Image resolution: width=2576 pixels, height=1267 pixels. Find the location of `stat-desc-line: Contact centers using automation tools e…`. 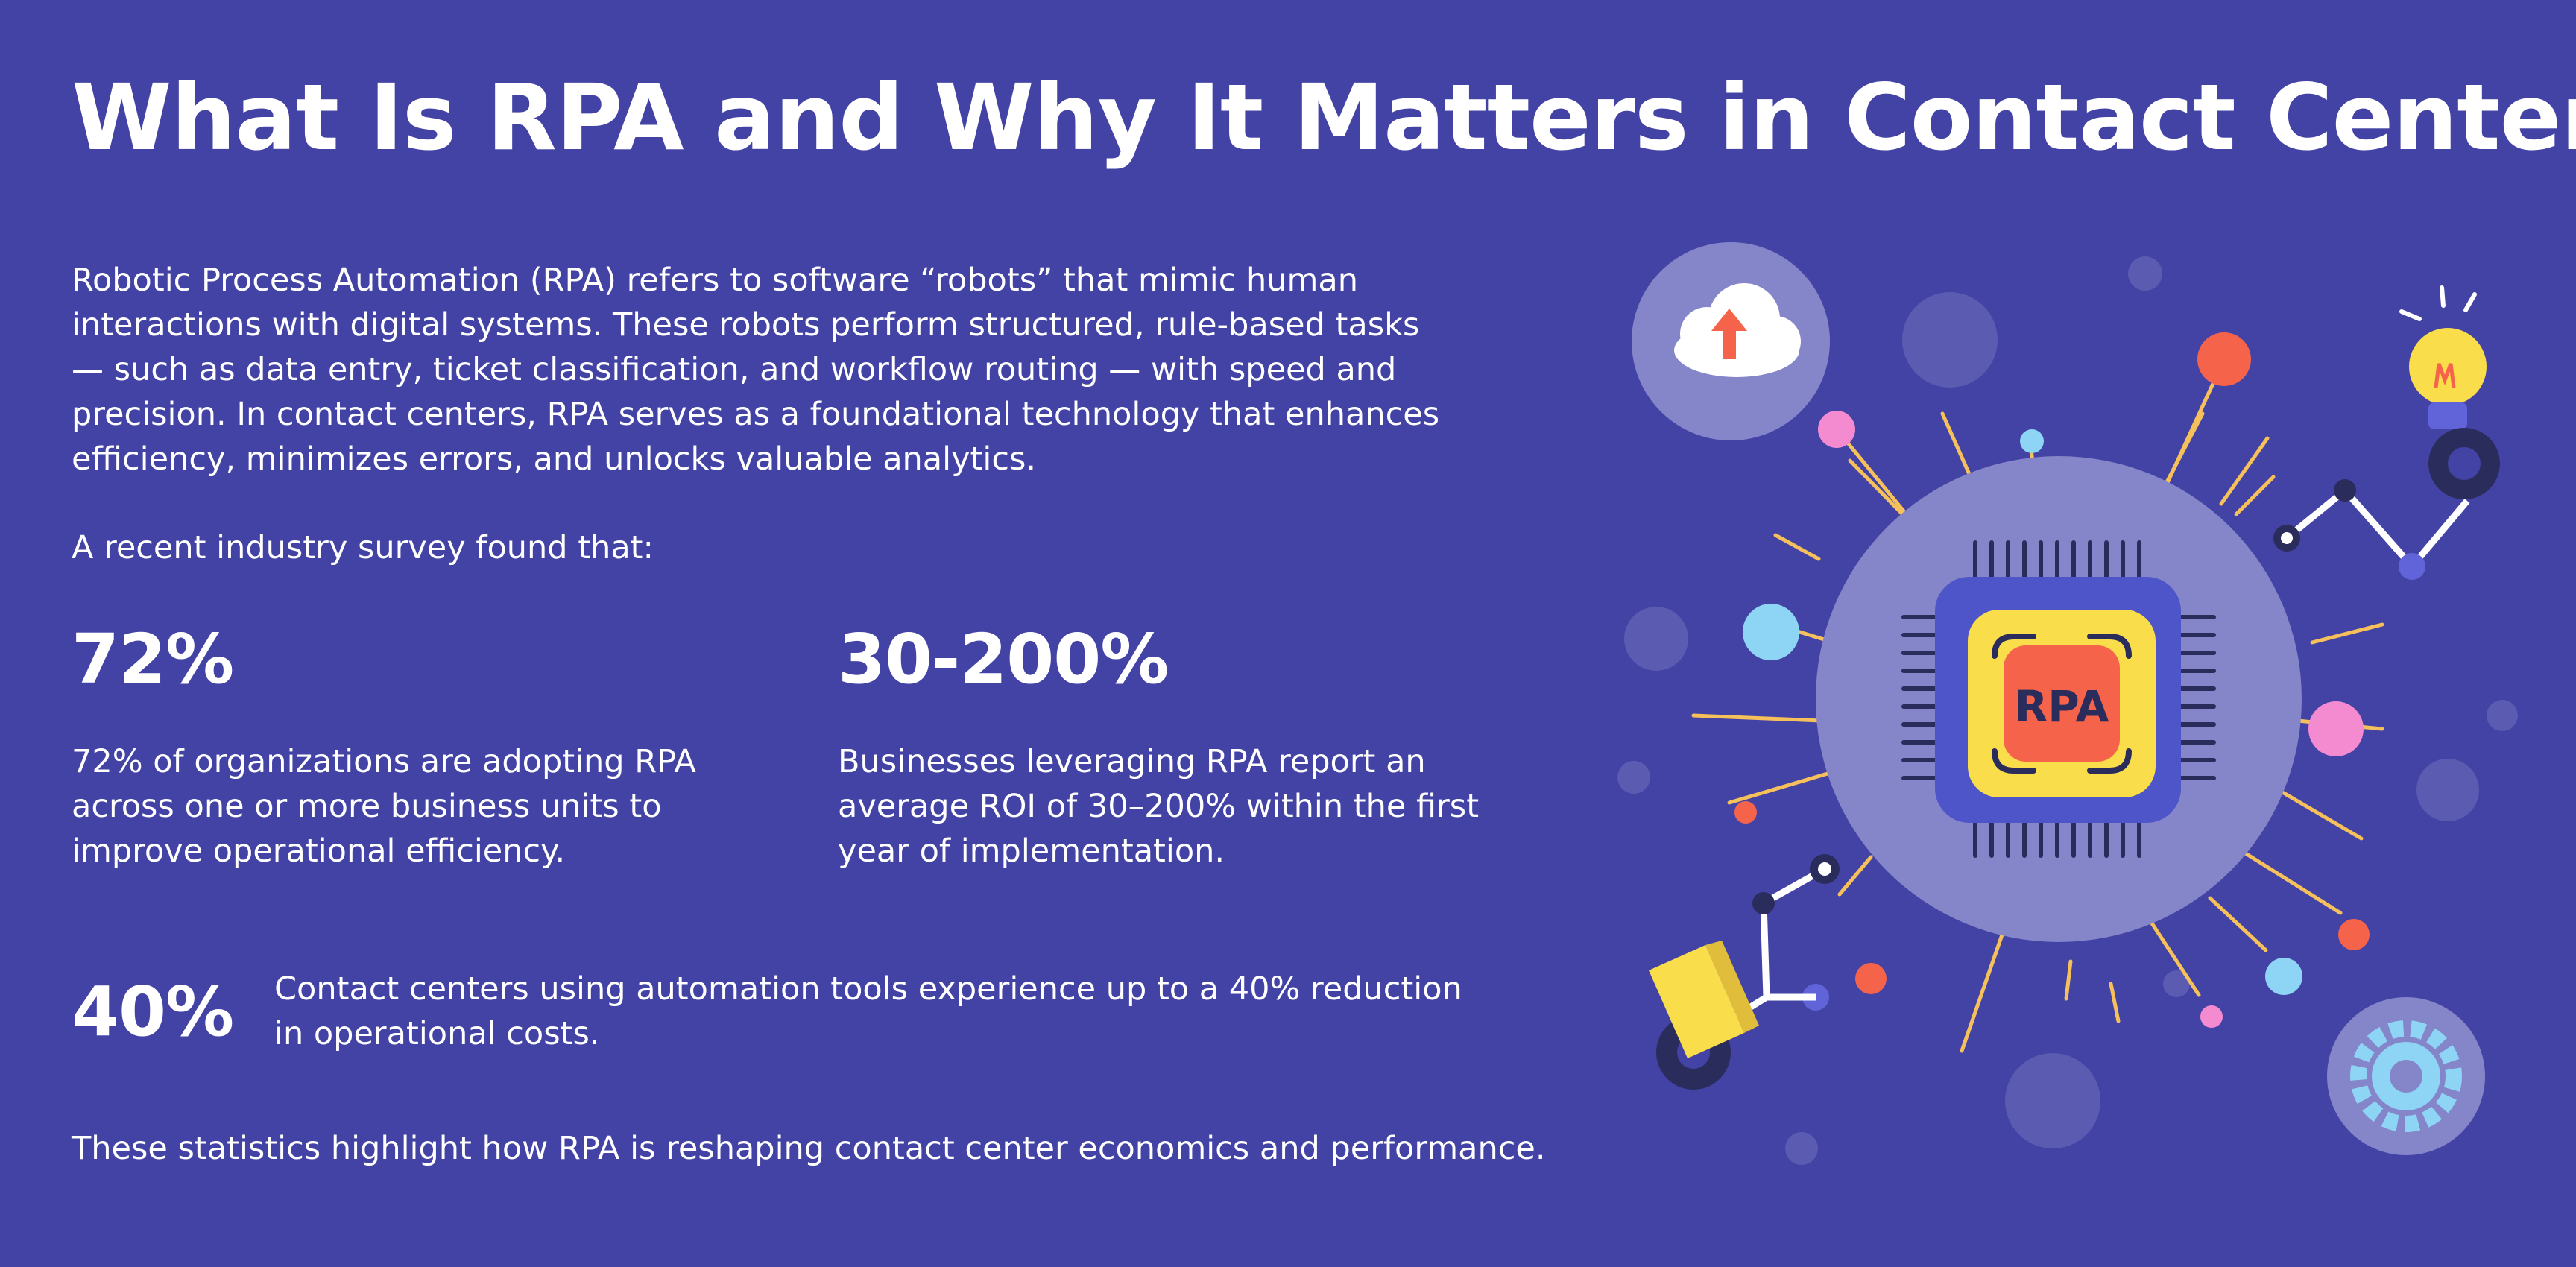

stat-desc-line: Contact centers using automation tools e… is located at coordinates (868, 989).